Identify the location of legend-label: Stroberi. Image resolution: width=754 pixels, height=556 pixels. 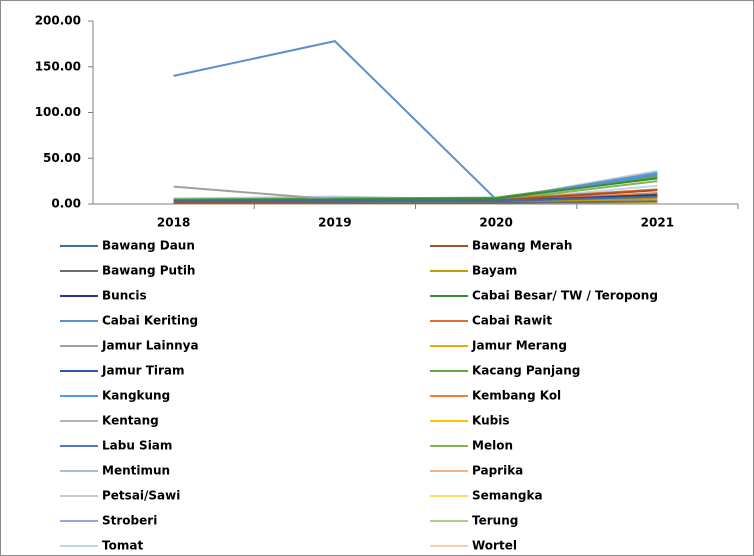
(129, 521).